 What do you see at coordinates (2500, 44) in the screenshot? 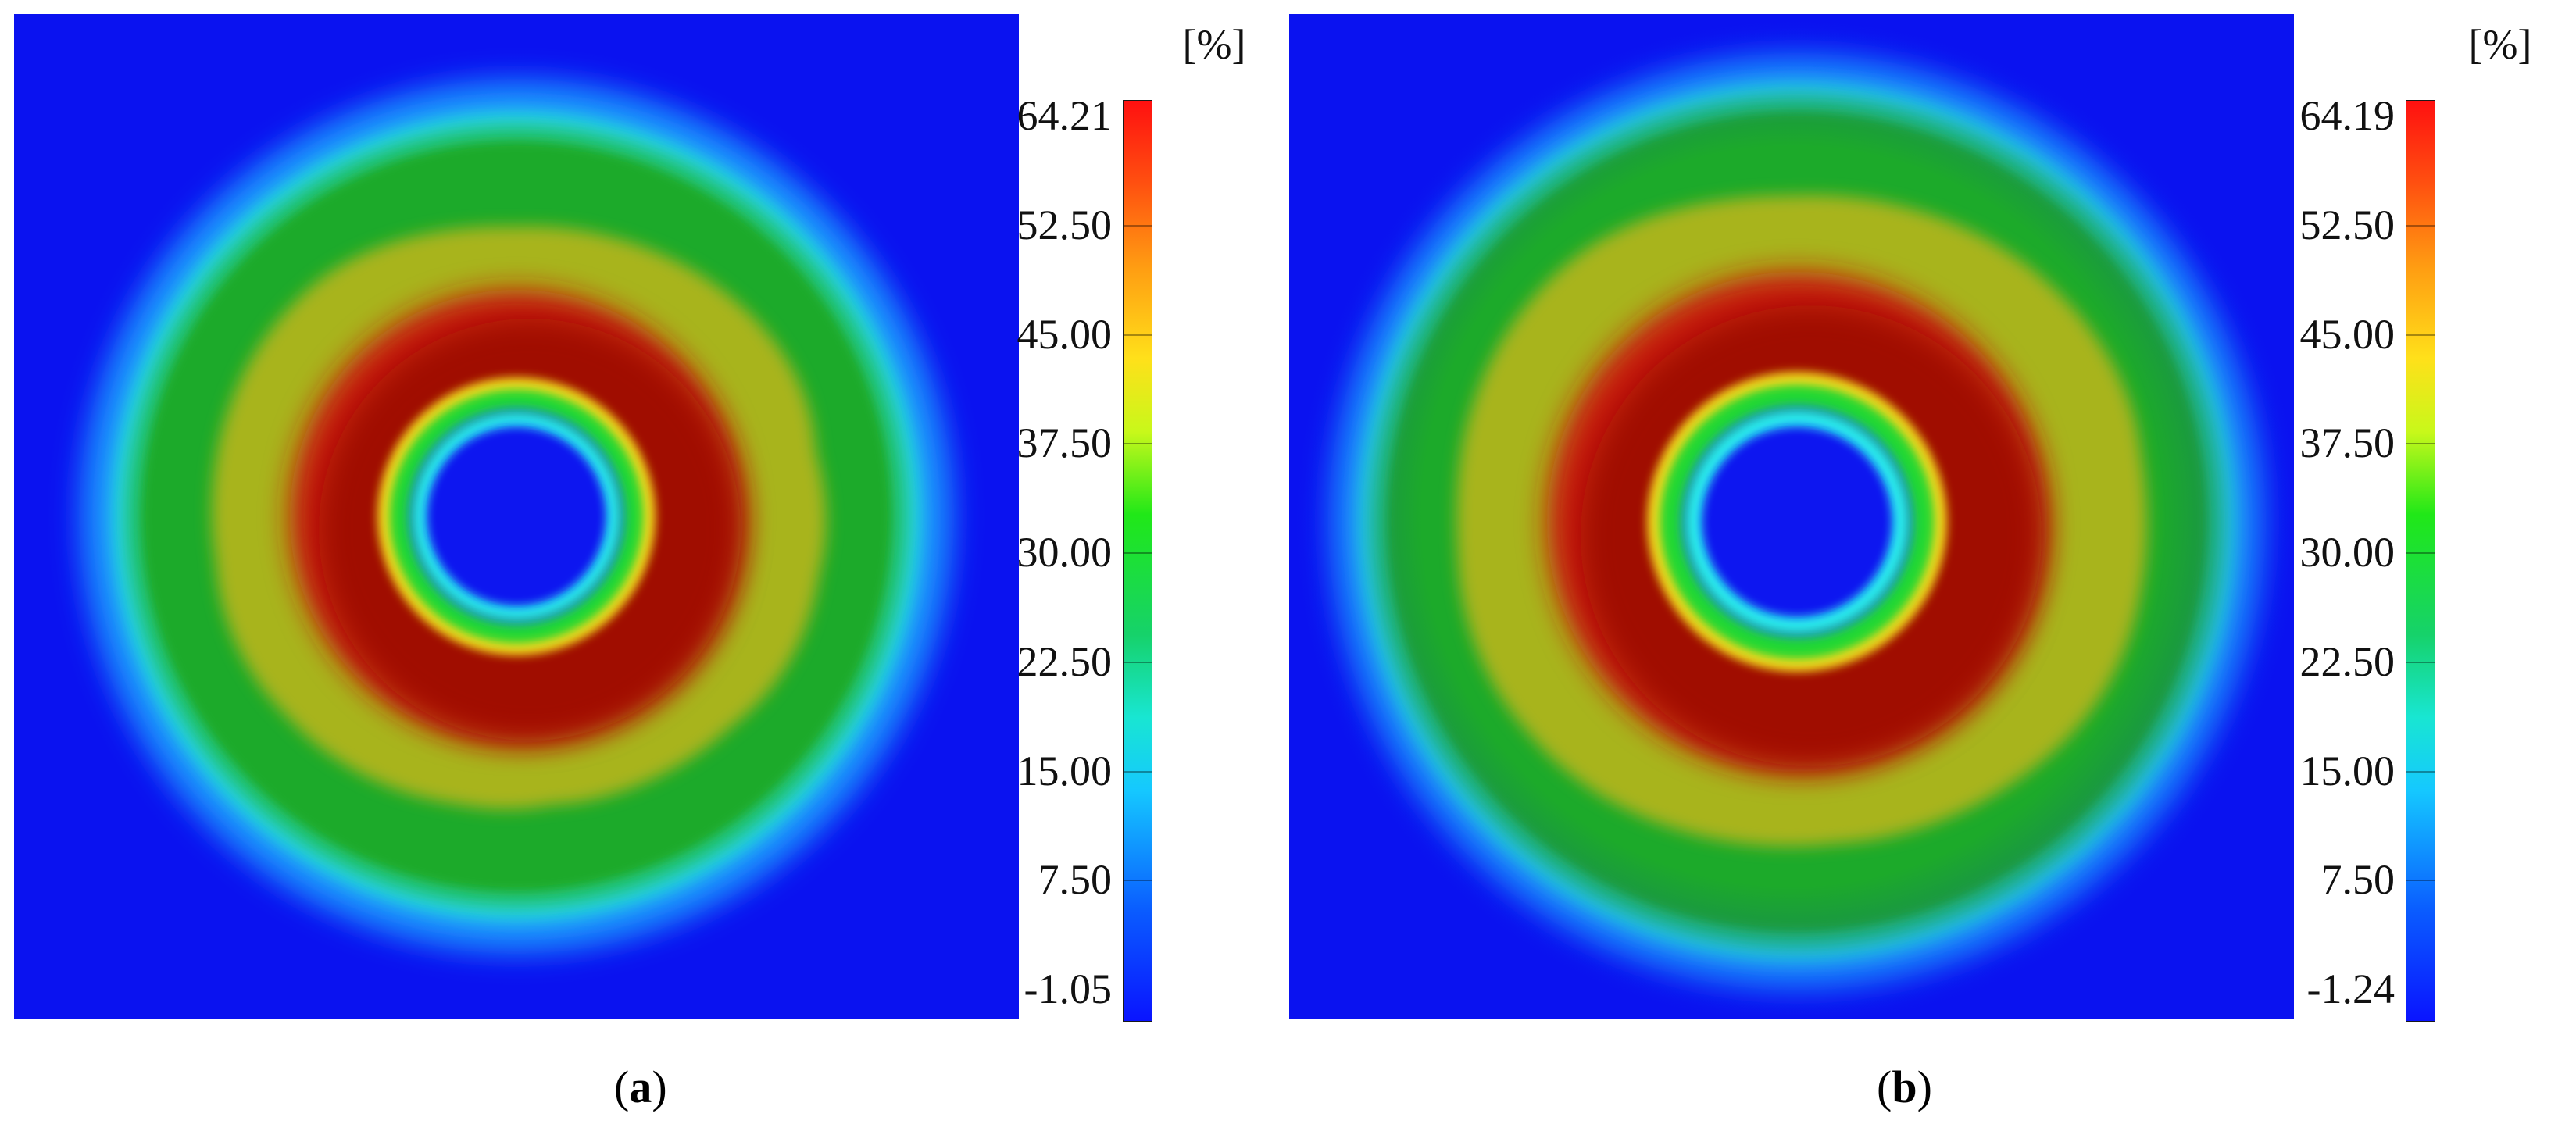
I see `colorbar-unit-b: [%]` at bounding box center [2500, 44].